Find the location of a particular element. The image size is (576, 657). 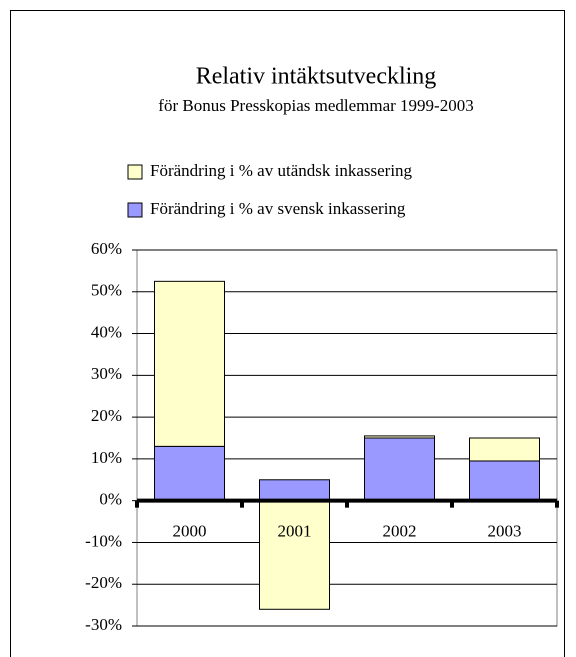

y-tick-label: 60% is located at coordinates (106, 248).